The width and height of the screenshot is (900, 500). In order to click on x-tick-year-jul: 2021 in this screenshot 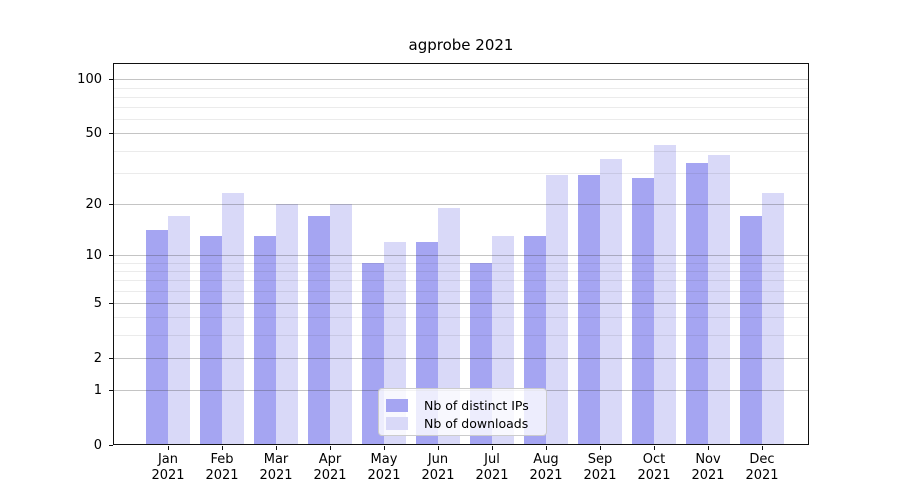, I will do `click(492, 475)`.